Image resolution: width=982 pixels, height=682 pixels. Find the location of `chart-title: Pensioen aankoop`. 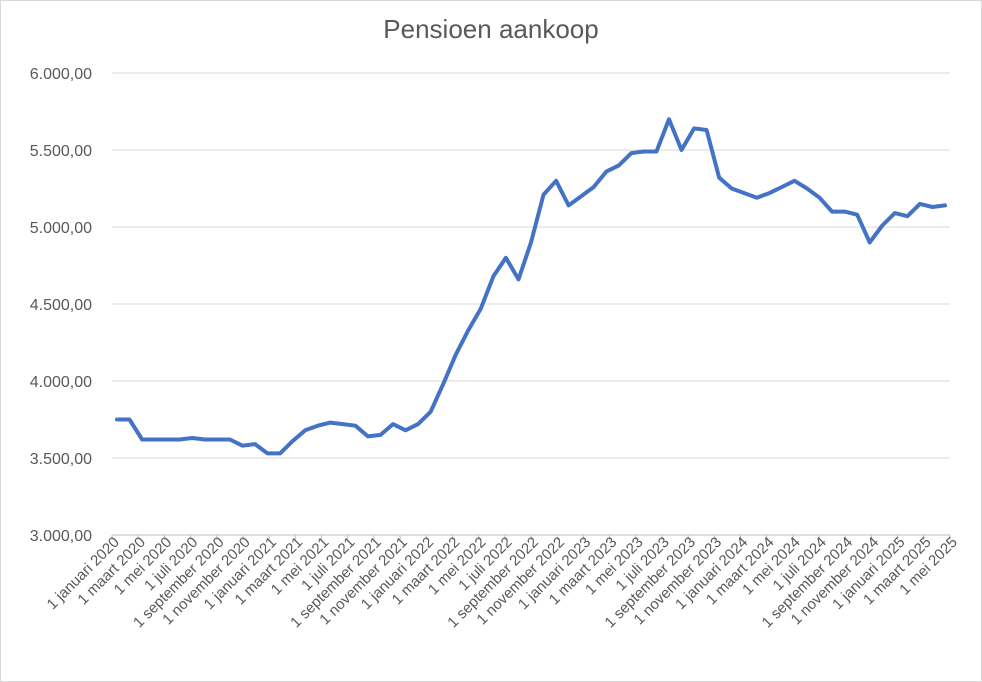

chart-title: Pensioen aankoop is located at coordinates (491, 29).